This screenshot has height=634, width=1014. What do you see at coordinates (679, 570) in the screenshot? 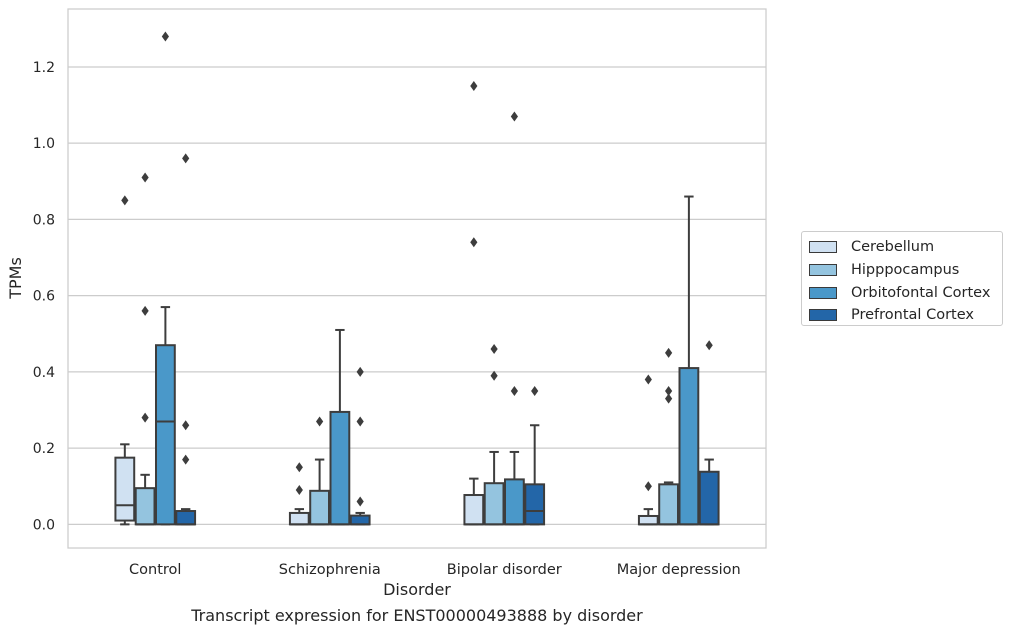
I see `x-tick-label: Major depression` at bounding box center [679, 570].